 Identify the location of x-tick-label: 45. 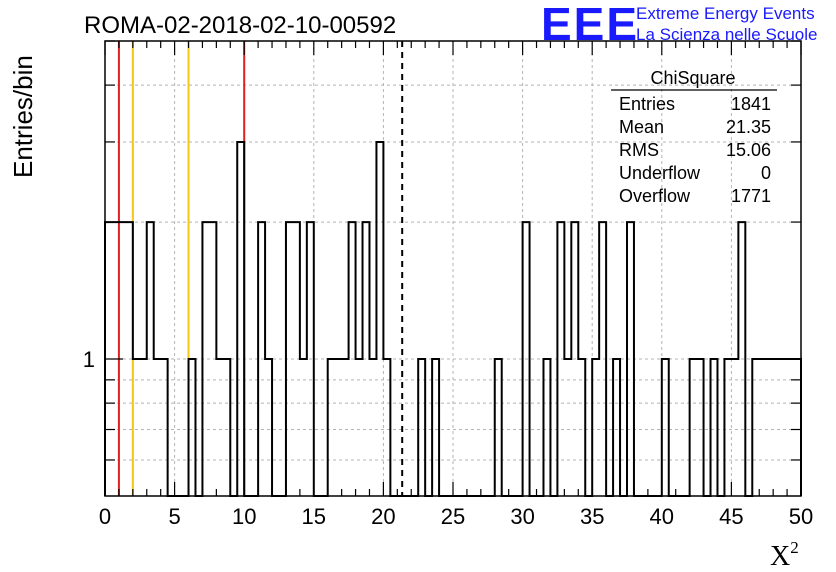
(731, 516).